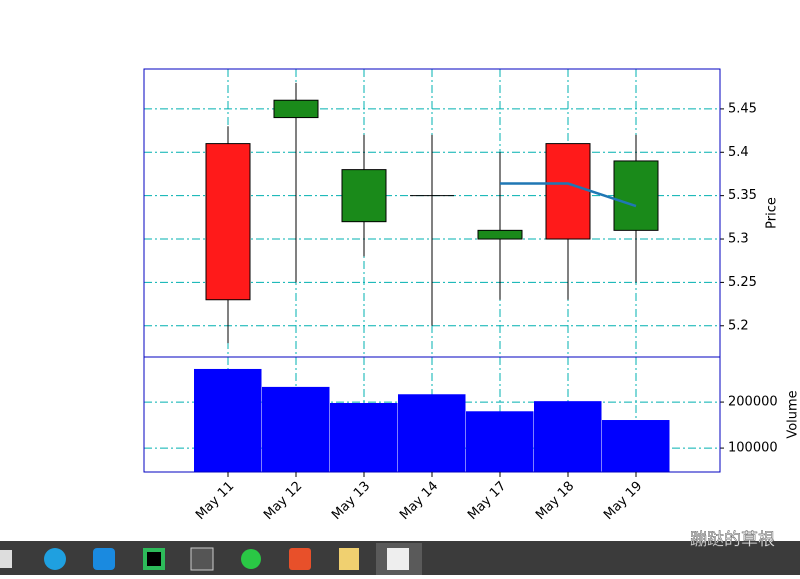 The width and height of the screenshot is (800, 579). I want to click on y-tick-label: 5.2, so click(738, 325).